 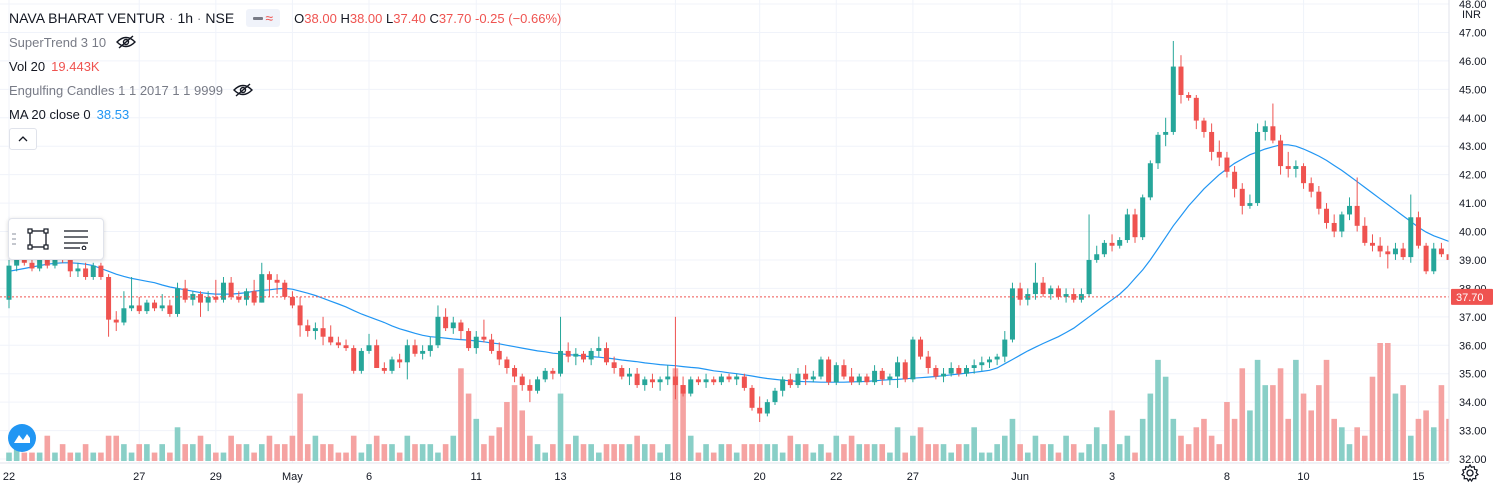 I want to click on drawing-toolbox, so click(x=56, y=239).